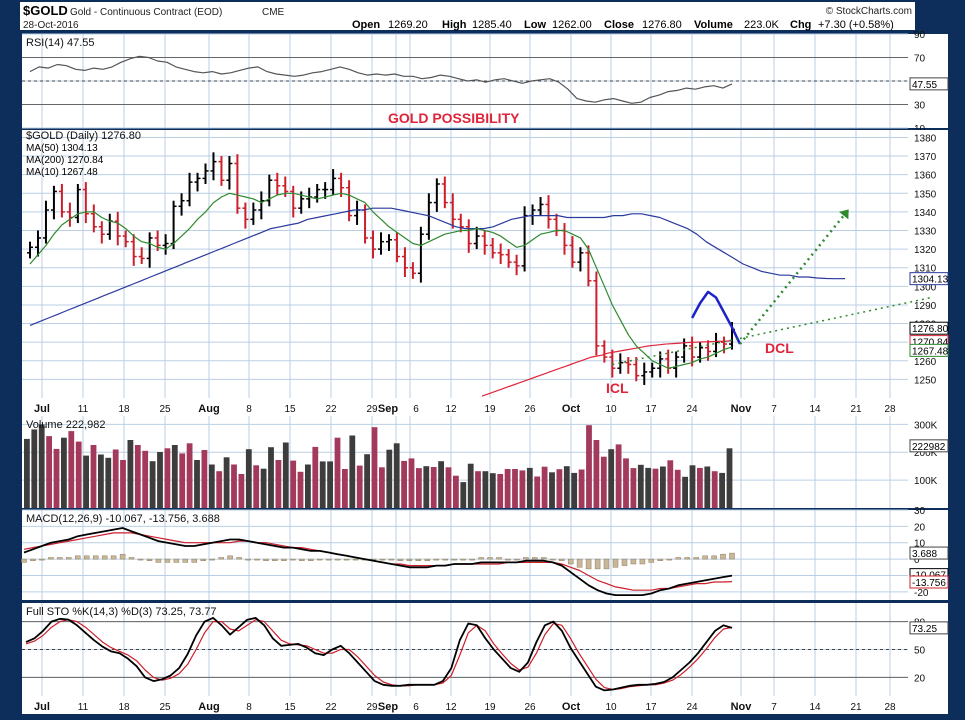  What do you see at coordinates (920, 527) in the screenshot?
I see `y-tick-label: 20` at bounding box center [920, 527].